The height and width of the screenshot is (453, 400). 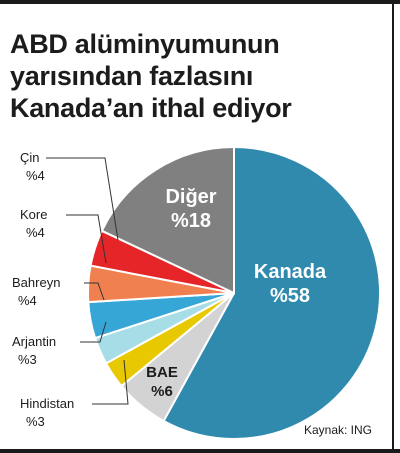 I want to click on pie-slice-diger, so click(x=167, y=220).